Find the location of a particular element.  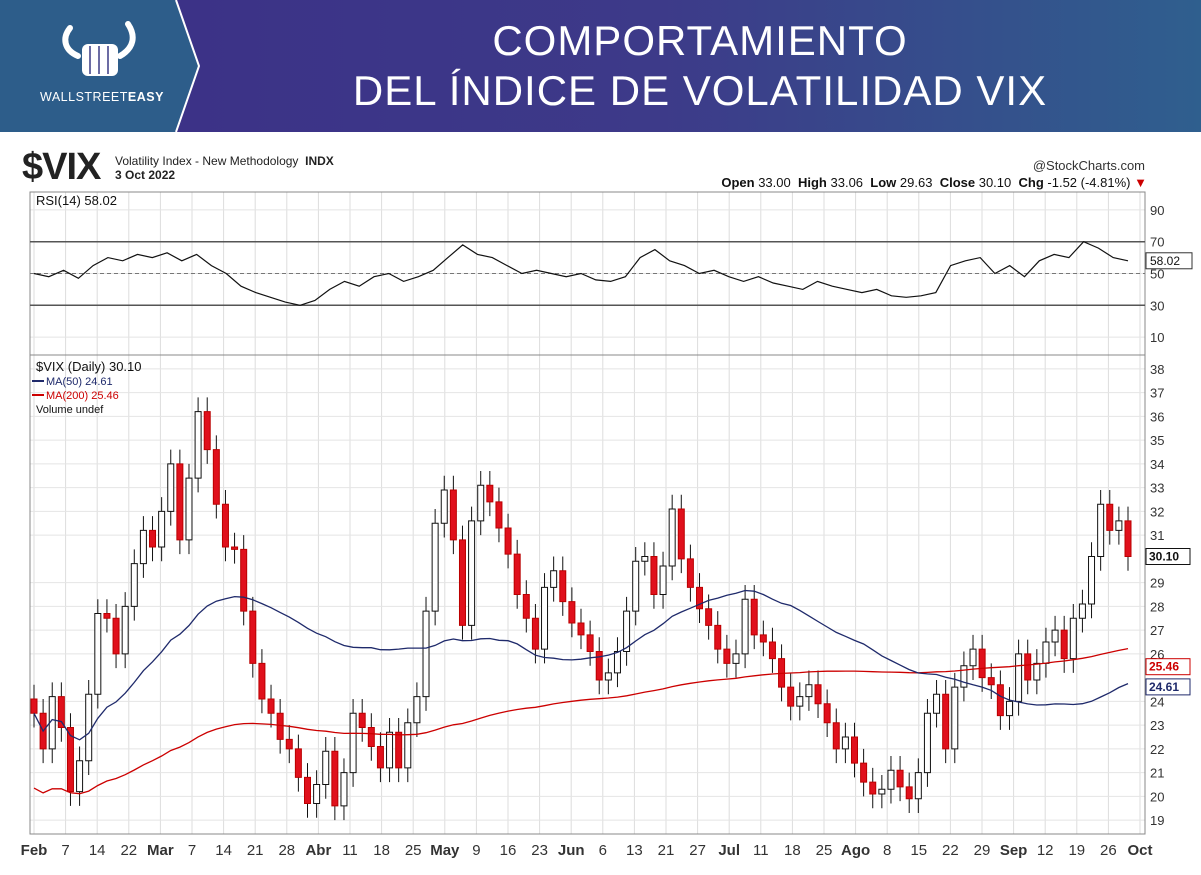

high-label: High is located at coordinates (812, 182).